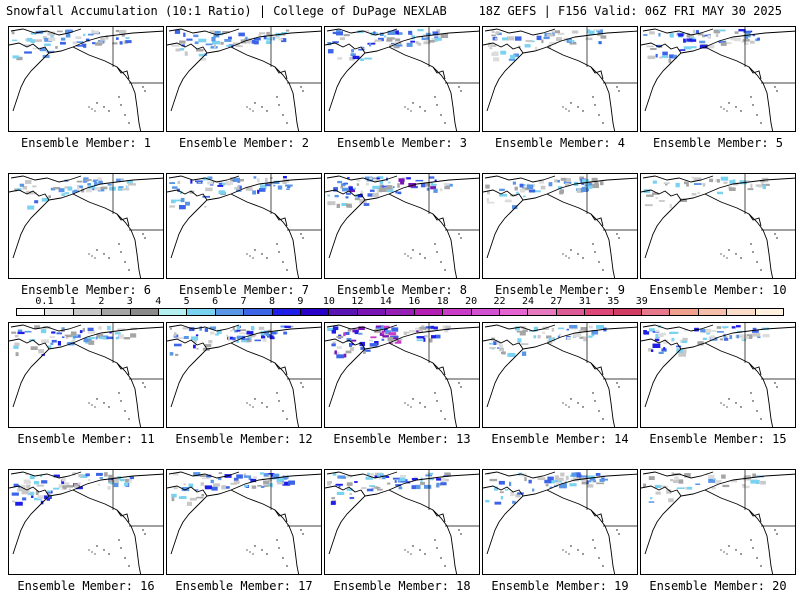 The width and height of the screenshot is (800, 600). Describe the element at coordinates (718, 586) in the screenshot. I see `ensemble-member-label: Ensemble Member: 20` at that location.